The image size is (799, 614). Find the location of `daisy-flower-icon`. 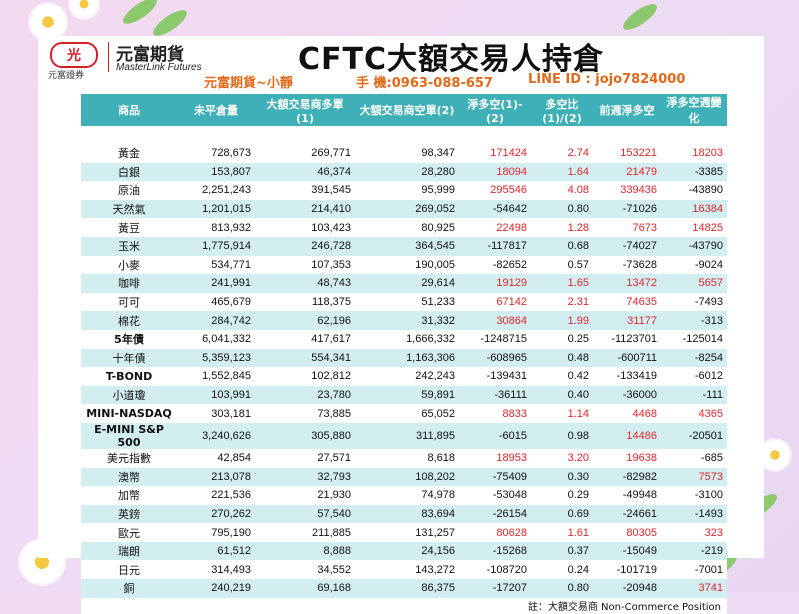

daisy-flower-icon is located at coordinates (48, 22).